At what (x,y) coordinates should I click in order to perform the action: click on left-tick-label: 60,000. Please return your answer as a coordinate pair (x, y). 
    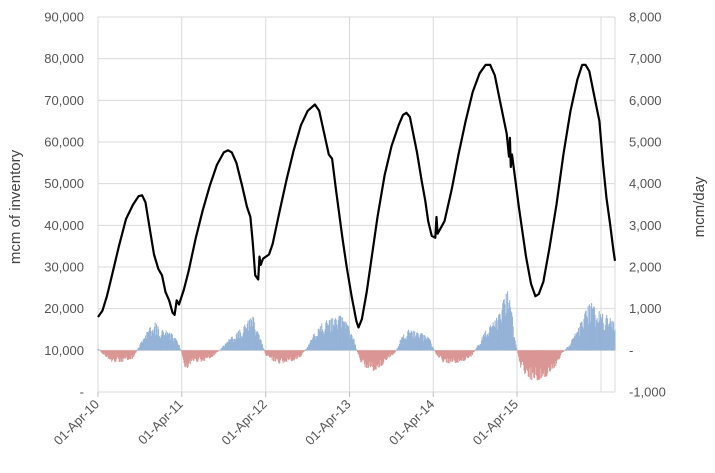
    Looking at the image, I should click on (64, 142).